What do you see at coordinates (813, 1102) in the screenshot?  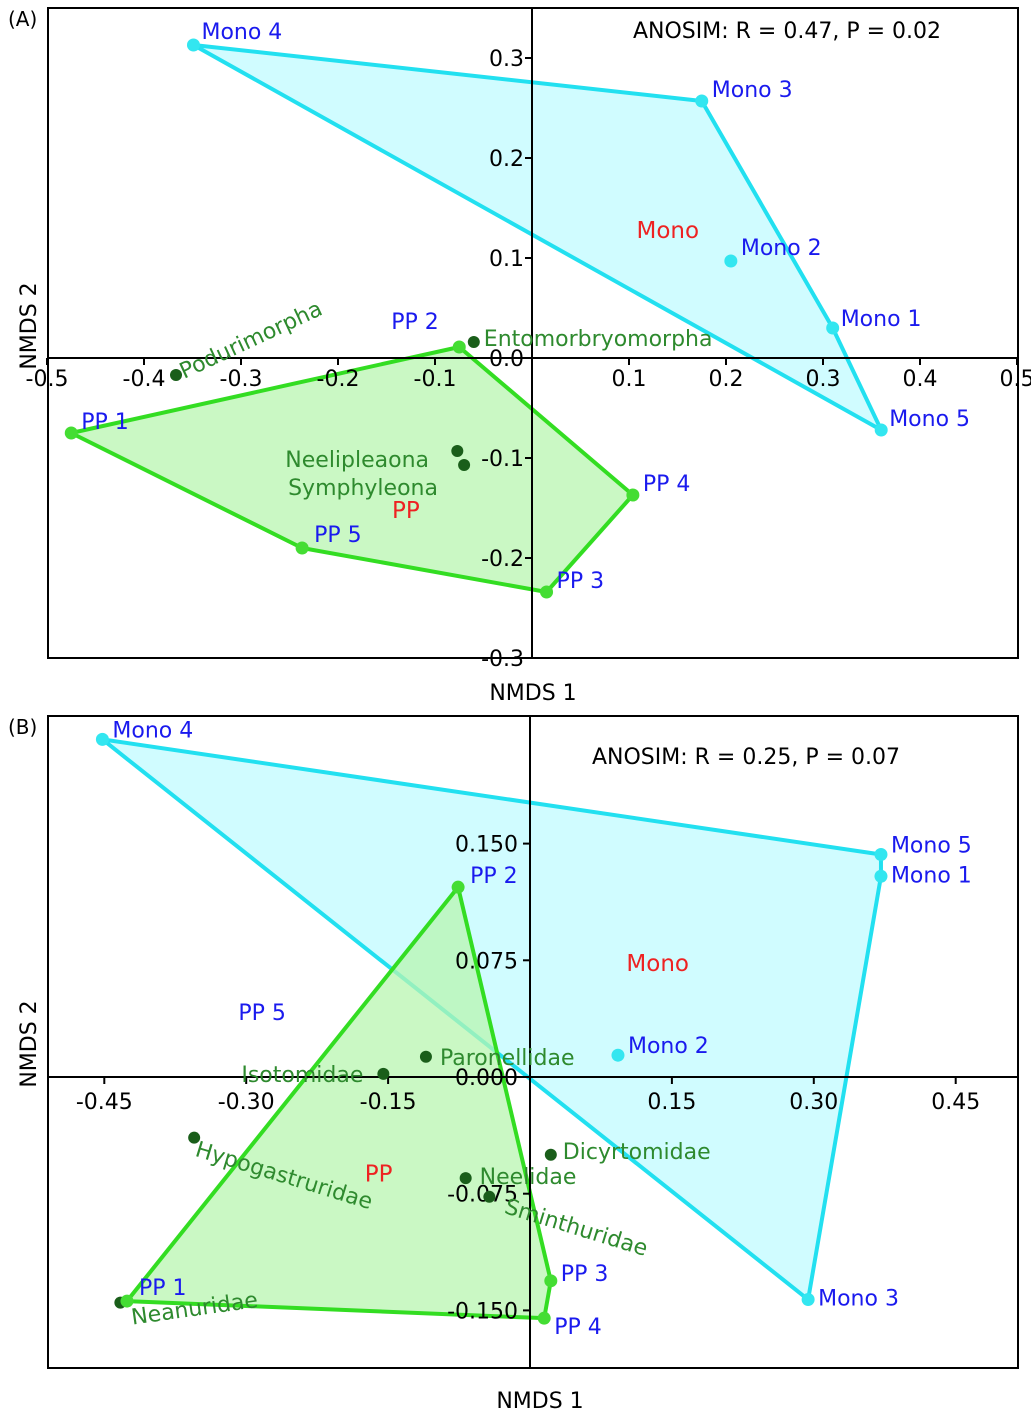 I see `x-tick-label: 0.30` at bounding box center [813, 1102].